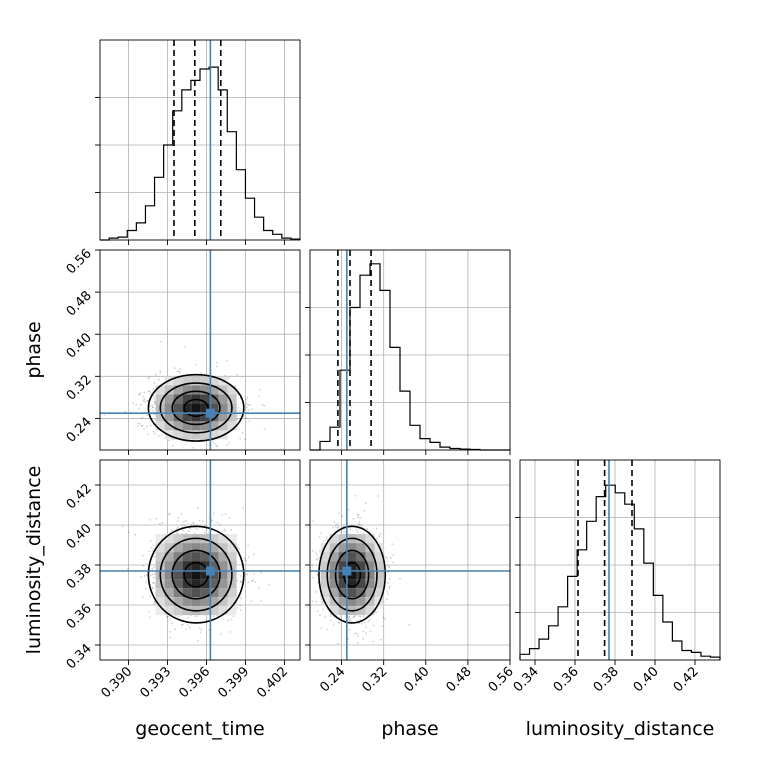  What do you see at coordinates (417, 679) in the screenshot?
I see `x-tick-label: 0.40` at bounding box center [417, 679].